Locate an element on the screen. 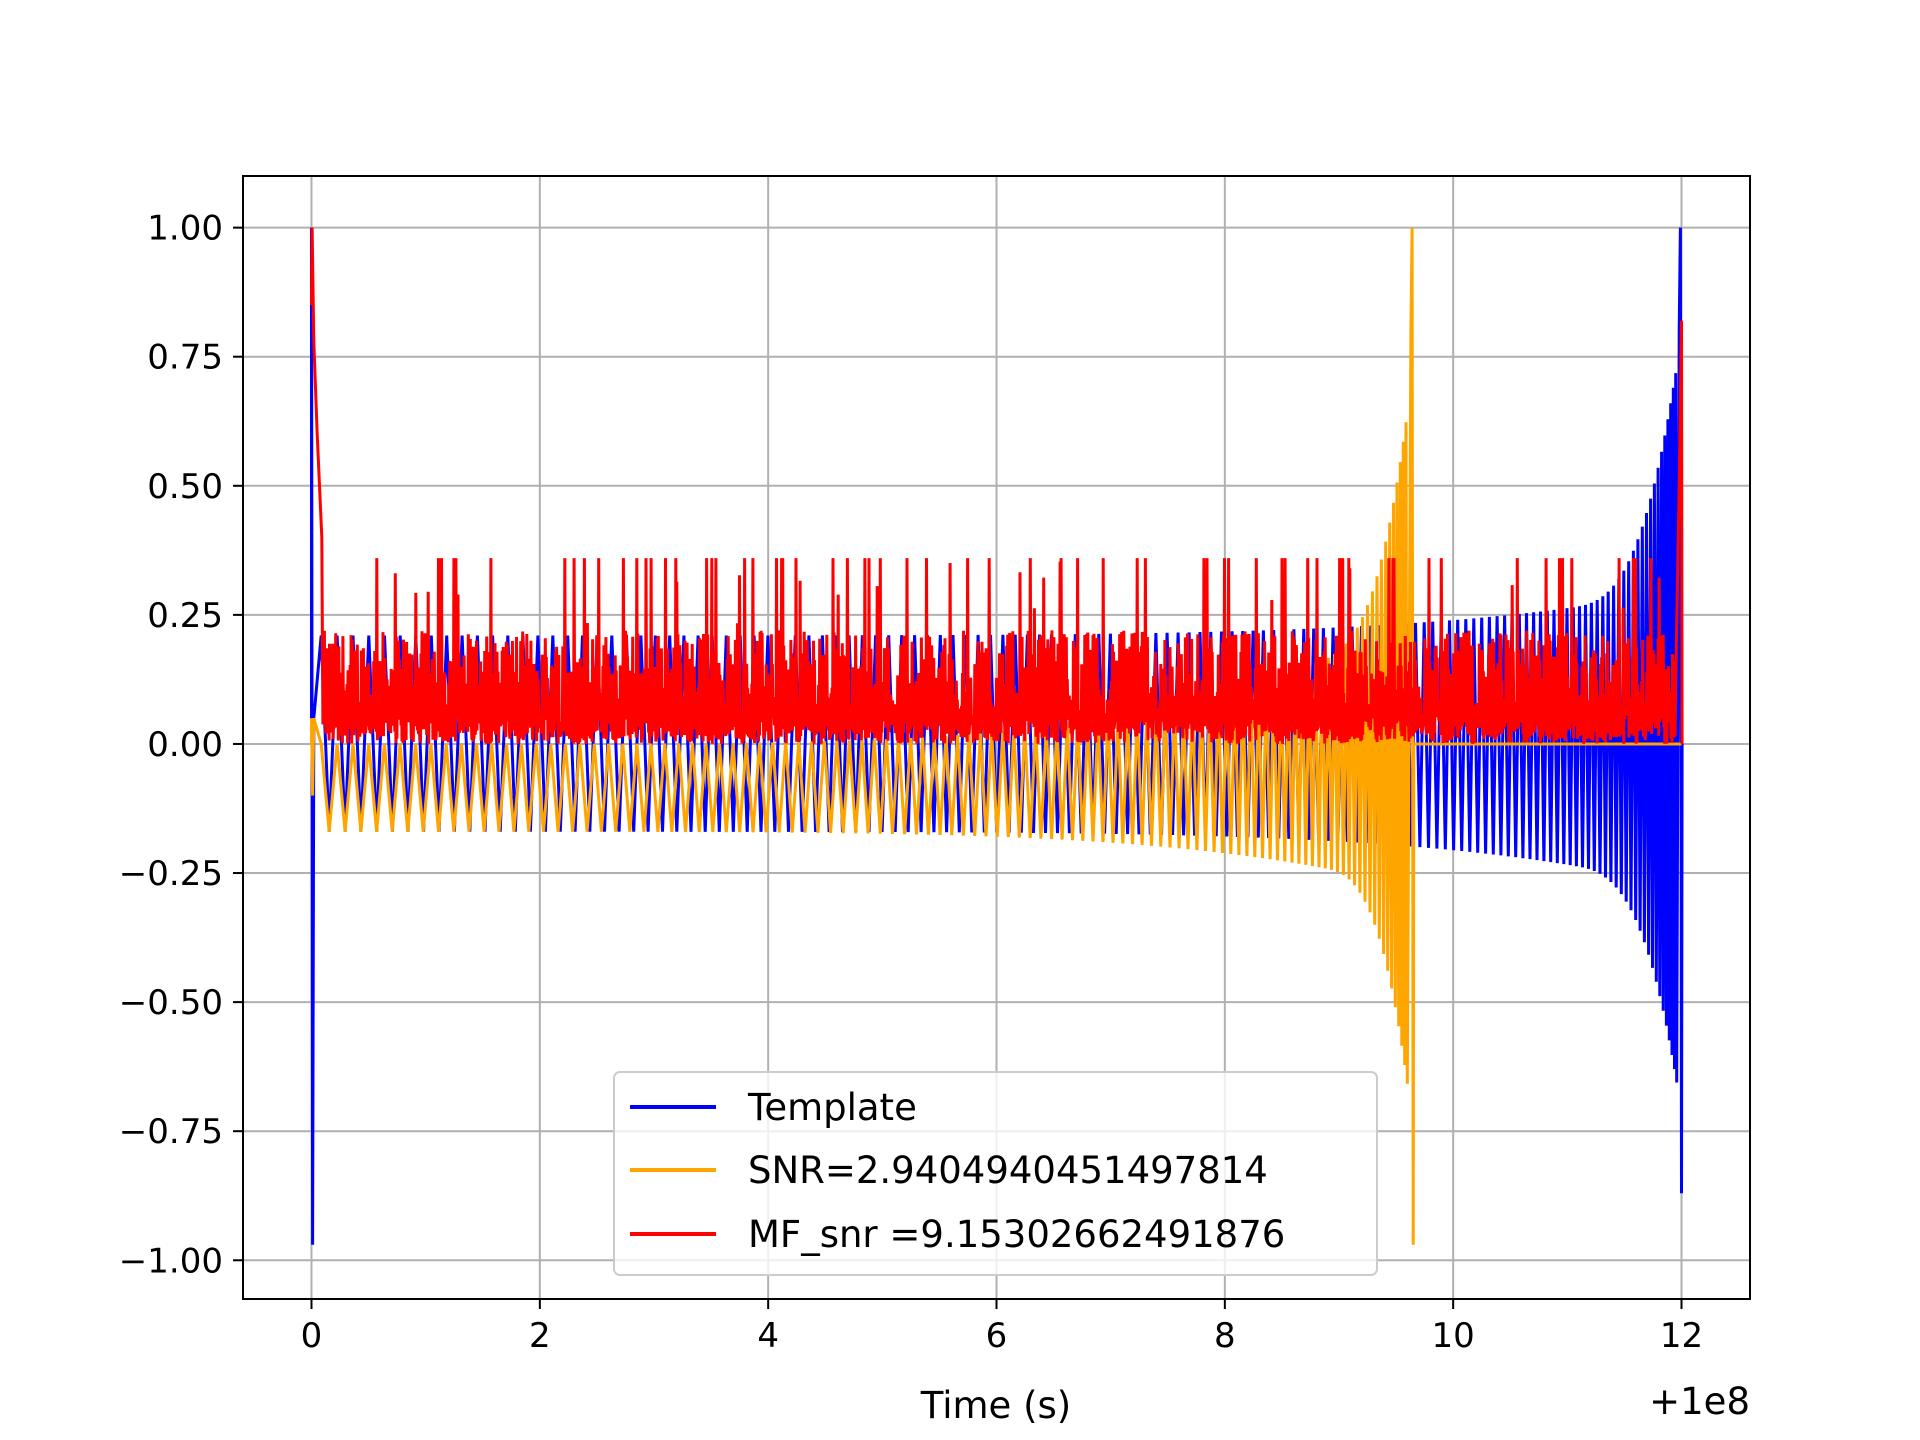  y-tick-label: −0.75 is located at coordinates (171, 1132).